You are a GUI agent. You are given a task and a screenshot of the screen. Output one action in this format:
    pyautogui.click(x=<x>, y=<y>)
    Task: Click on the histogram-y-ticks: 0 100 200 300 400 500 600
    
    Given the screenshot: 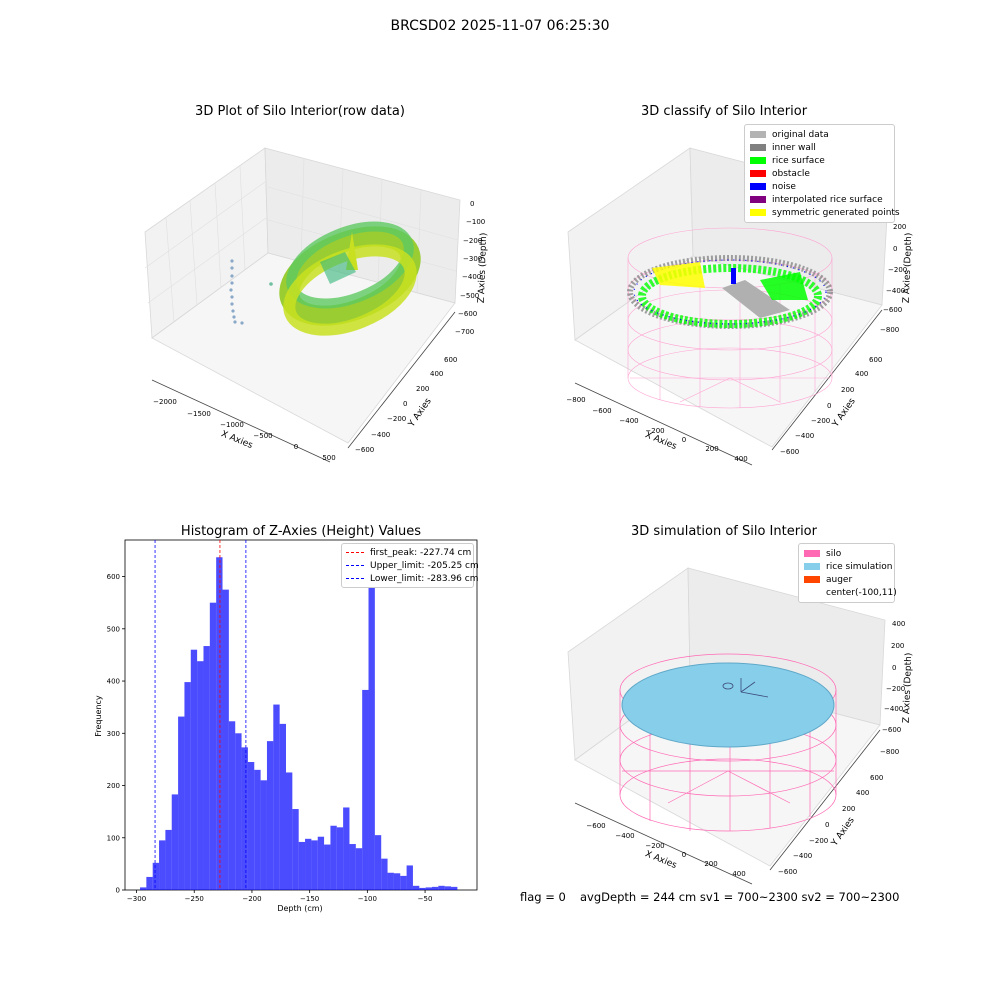 What is the action you would take?
    pyautogui.click(x=116, y=734)
    